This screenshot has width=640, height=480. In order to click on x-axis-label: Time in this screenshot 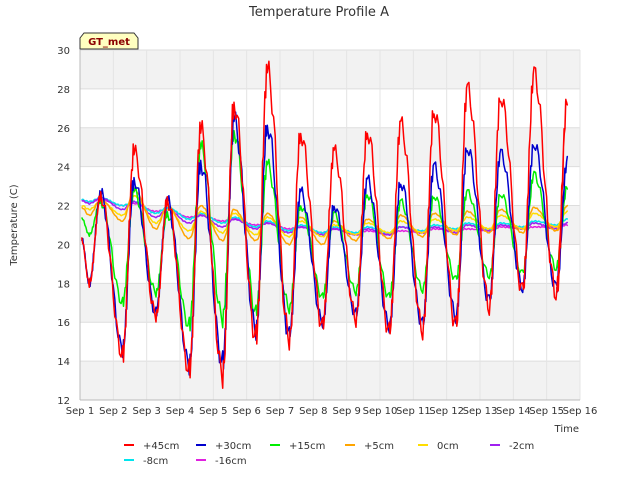, I will do `click(566, 429)`.